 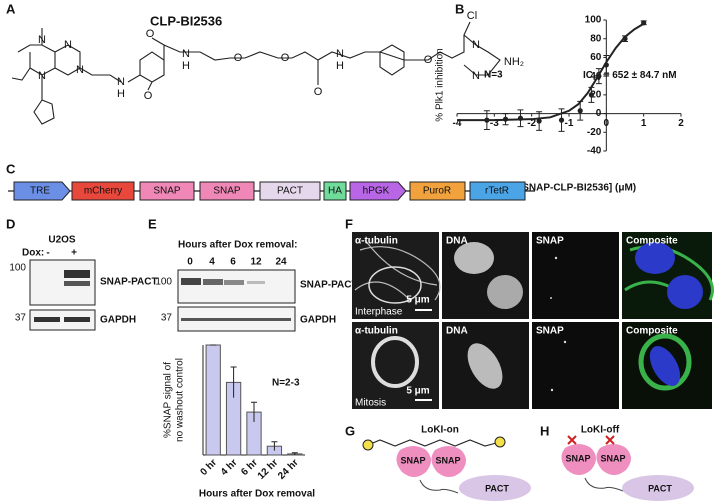 What do you see at coordinates (570, 188) in the screenshot?
I see `x-axis-label: log[SNAP-CLP-BI2536] (μM)` at bounding box center [570, 188].